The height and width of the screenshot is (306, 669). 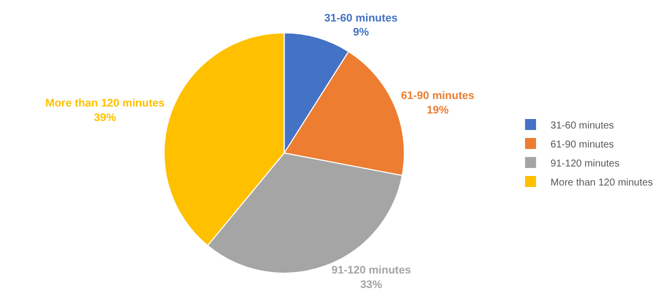 I want to click on data-label: 19%, so click(x=437, y=110).